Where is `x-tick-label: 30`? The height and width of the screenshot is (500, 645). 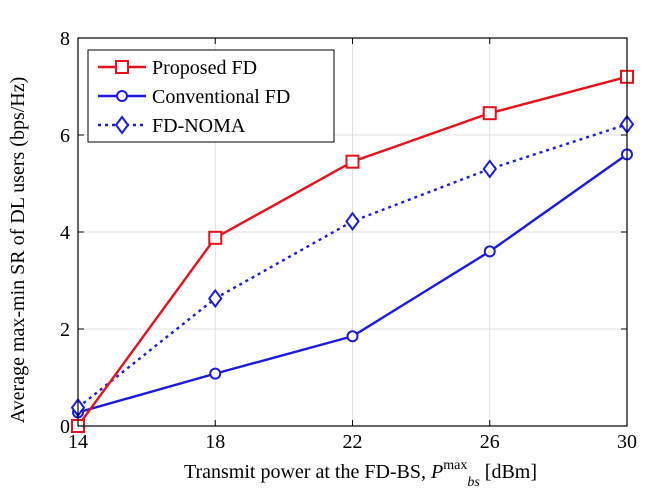
x-tick-label: 30 is located at coordinates (627, 442).